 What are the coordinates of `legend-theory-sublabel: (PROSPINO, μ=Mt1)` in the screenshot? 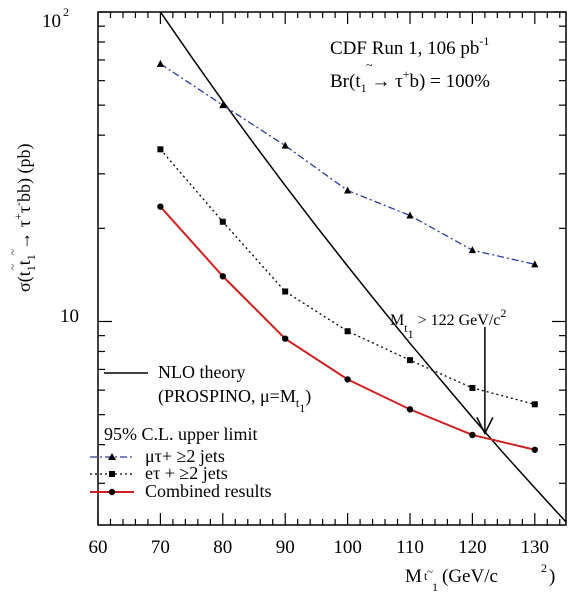 It's located at (234, 400).